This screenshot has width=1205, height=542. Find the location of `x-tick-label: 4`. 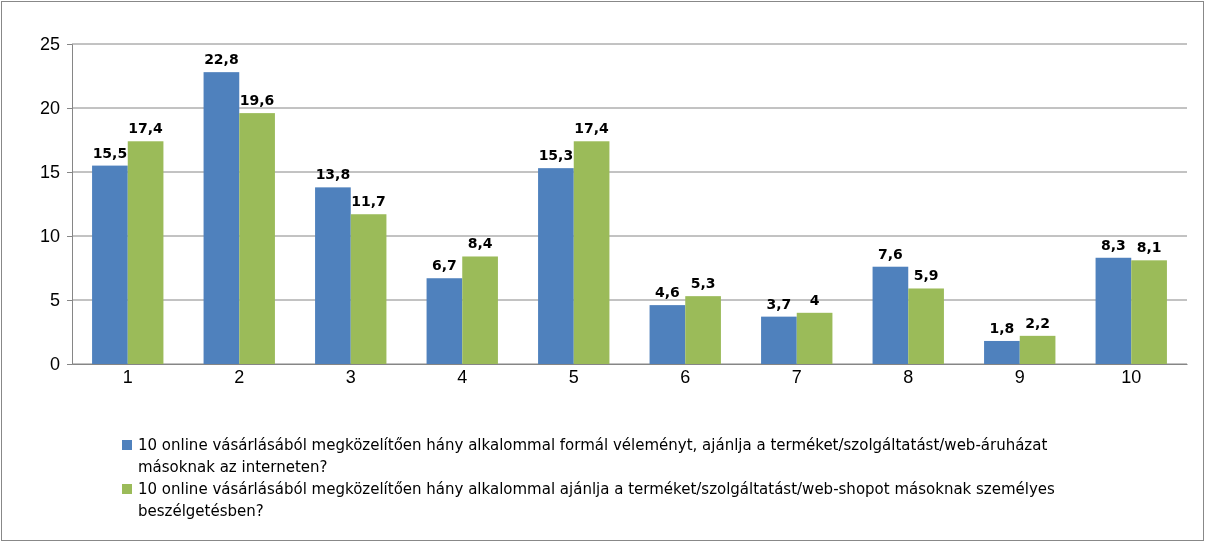

x-tick-label: 4 is located at coordinates (462, 377).